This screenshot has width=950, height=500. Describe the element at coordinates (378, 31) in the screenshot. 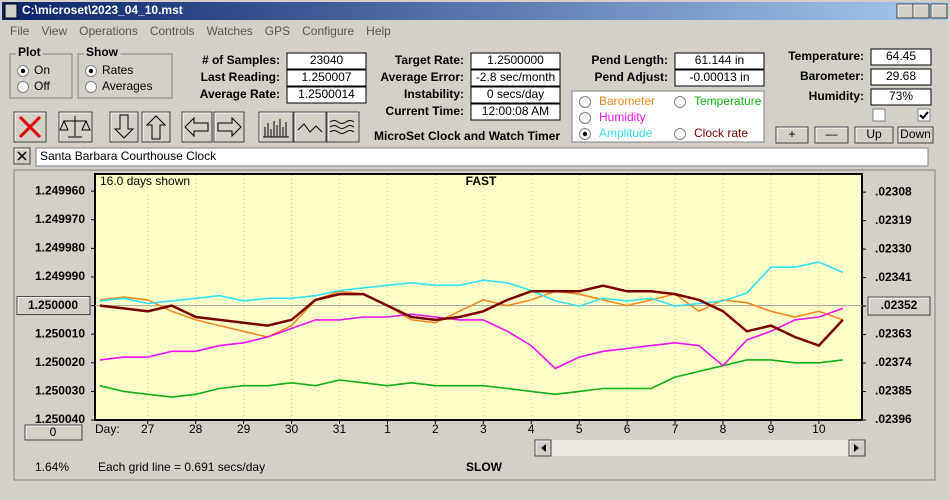

I see `menu-item: Help` at that location.